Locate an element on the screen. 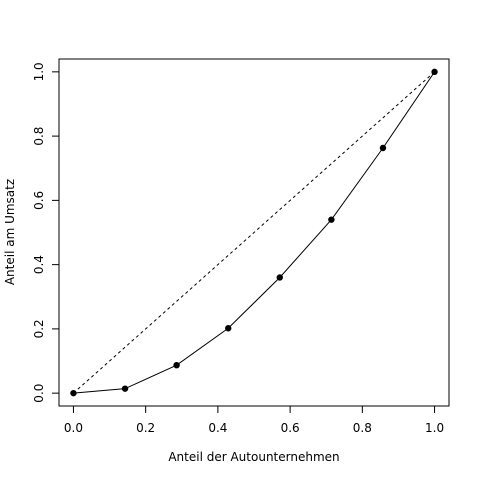 This screenshot has width=480, height=480. y-axis: 0.0 0.2 0.4 0.6 0.8 1.0 is located at coordinates (46, 232).